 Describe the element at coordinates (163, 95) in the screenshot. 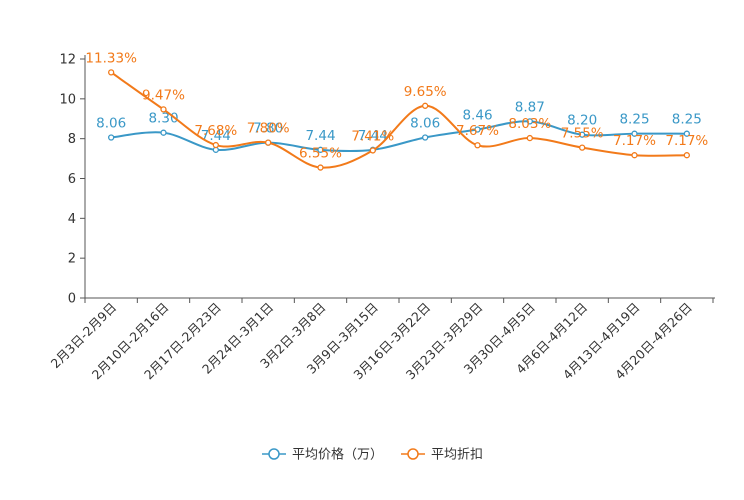

I see `series-2-data-label: 9.47%` at that location.